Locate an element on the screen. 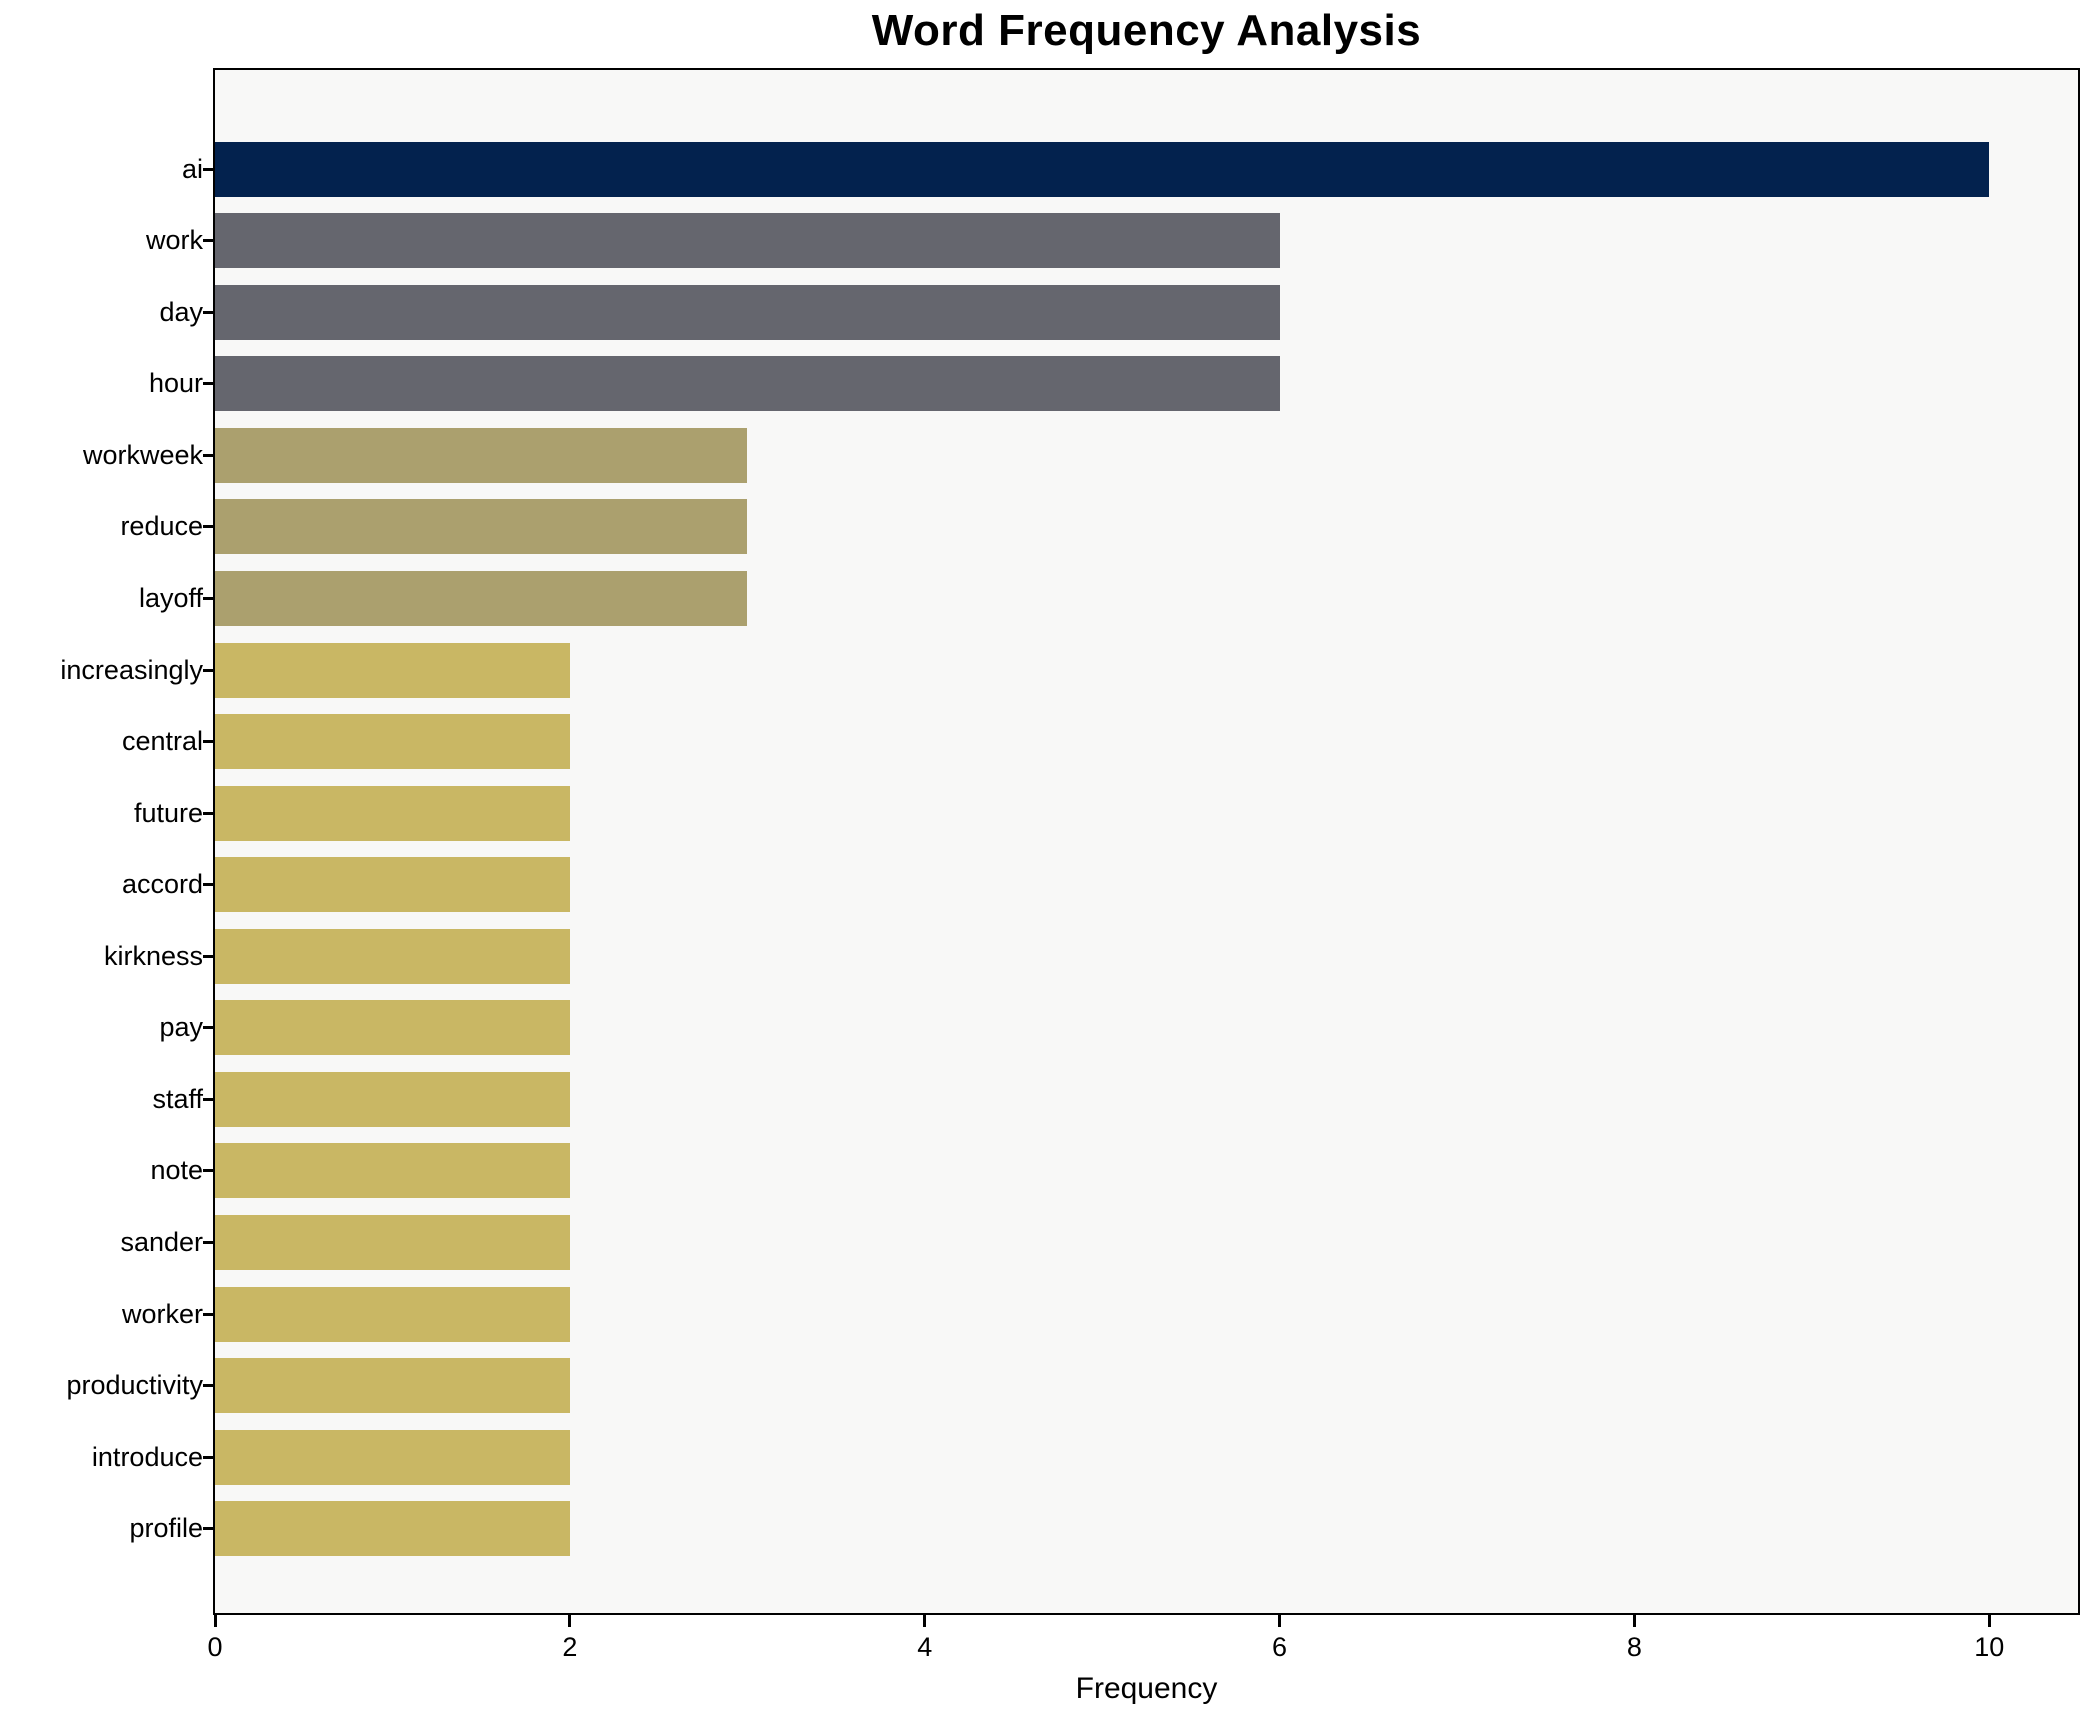 This screenshot has height=1722, width=2095. chart-title: Word Frequency Analysis is located at coordinates (1146, 30).